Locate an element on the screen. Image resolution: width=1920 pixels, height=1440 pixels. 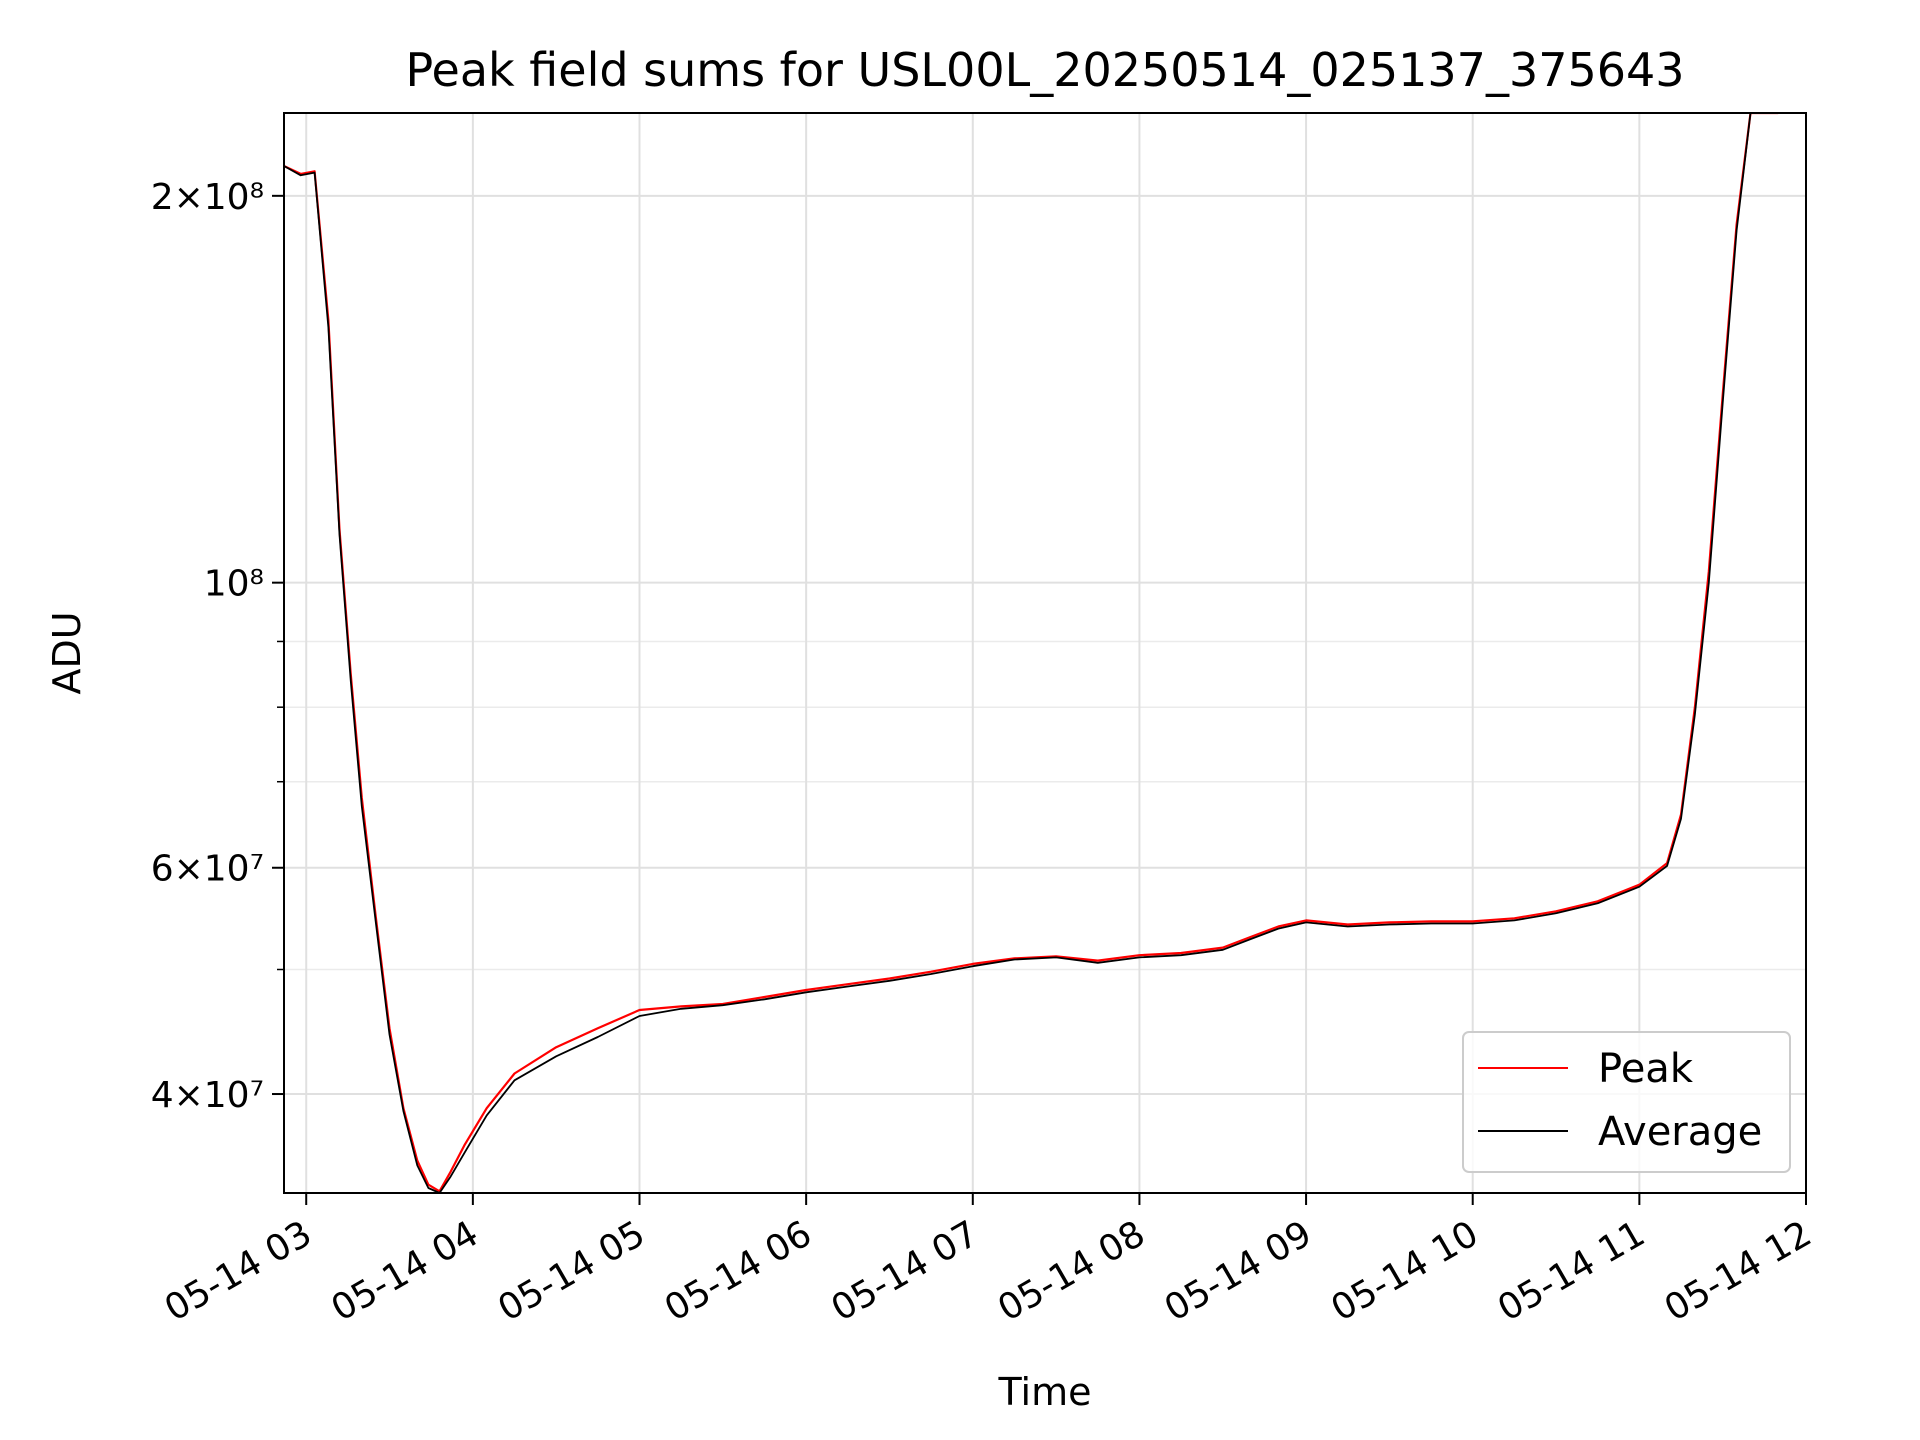
legend: Peak Average is located at coordinates (1626, 1102).